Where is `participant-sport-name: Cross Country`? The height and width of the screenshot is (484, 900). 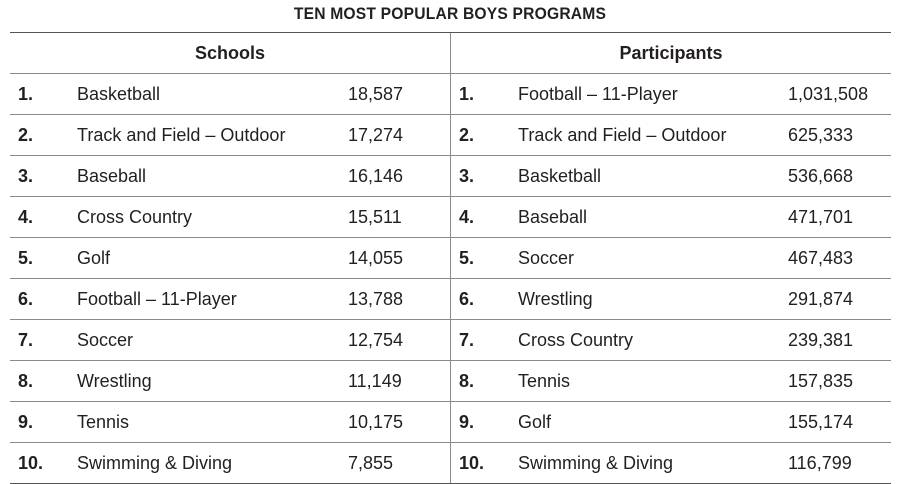
participant-sport-name: Cross Country is located at coordinates (576, 340).